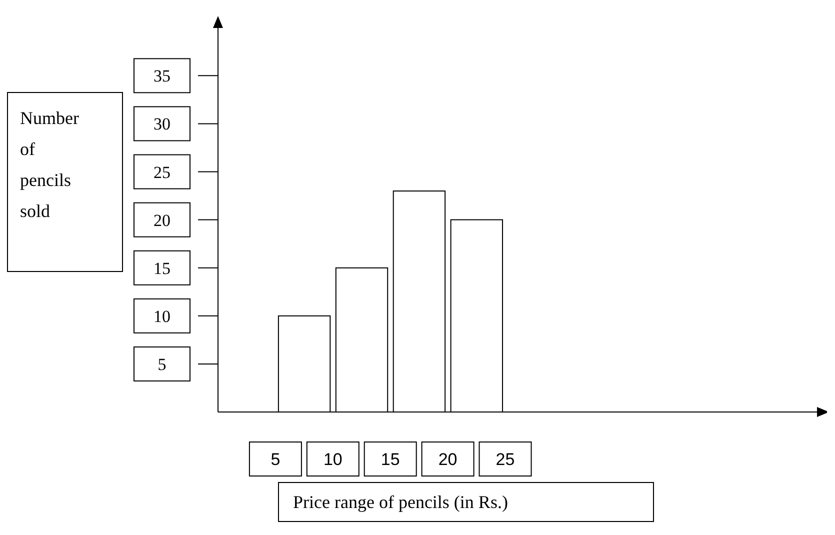 The height and width of the screenshot is (535, 835). What do you see at coordinates (162, 364) in the screenshot?
I see `y-tick-label: 5` at bounding box center [162, 364].